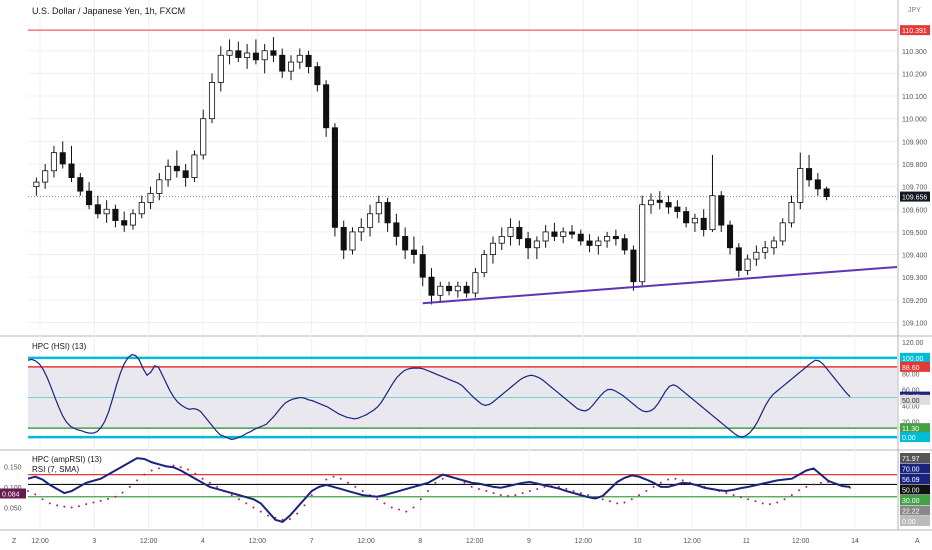  Describe the element at coordinates (914, 198) in the screenshot. I see `last-price-label: 109.656` at that location.